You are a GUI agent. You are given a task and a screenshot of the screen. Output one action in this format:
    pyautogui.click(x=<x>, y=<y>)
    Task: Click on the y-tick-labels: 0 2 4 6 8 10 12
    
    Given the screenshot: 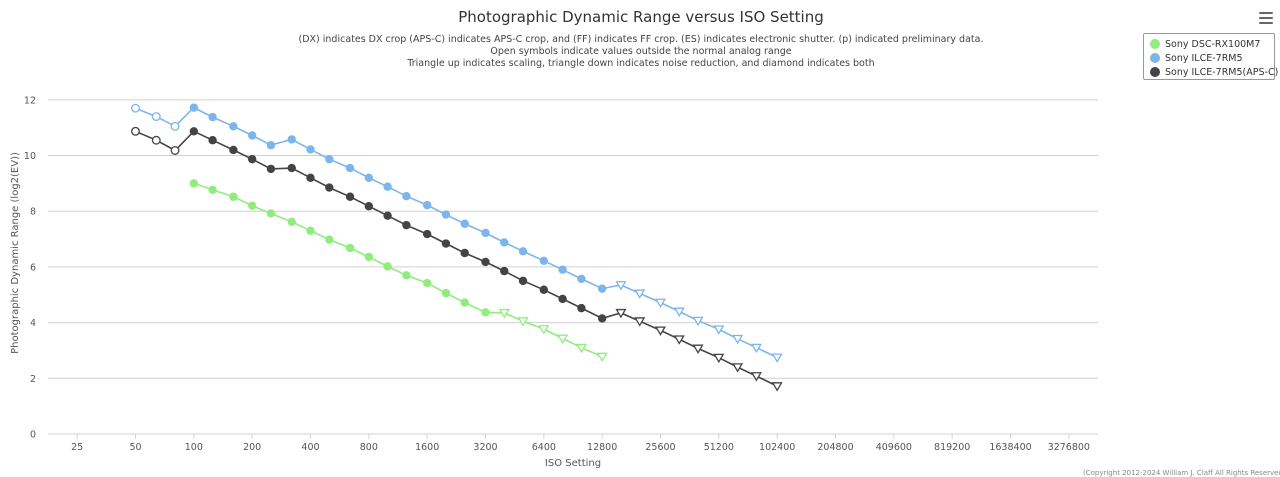 What is the action you would take?
    pyautogui.click(x=30, y=267)
    